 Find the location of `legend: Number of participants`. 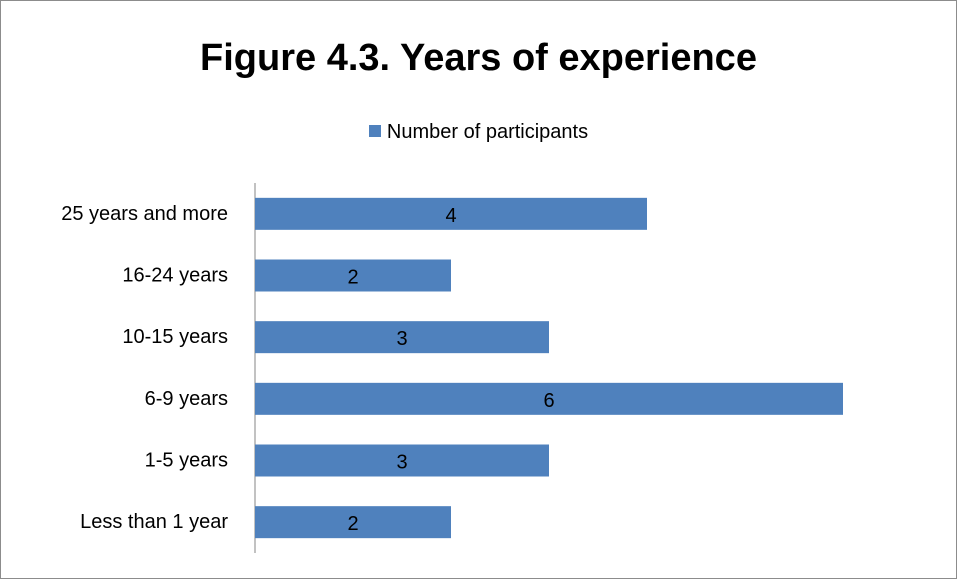

legend: Number of participants is located at coordinates (478, 132).